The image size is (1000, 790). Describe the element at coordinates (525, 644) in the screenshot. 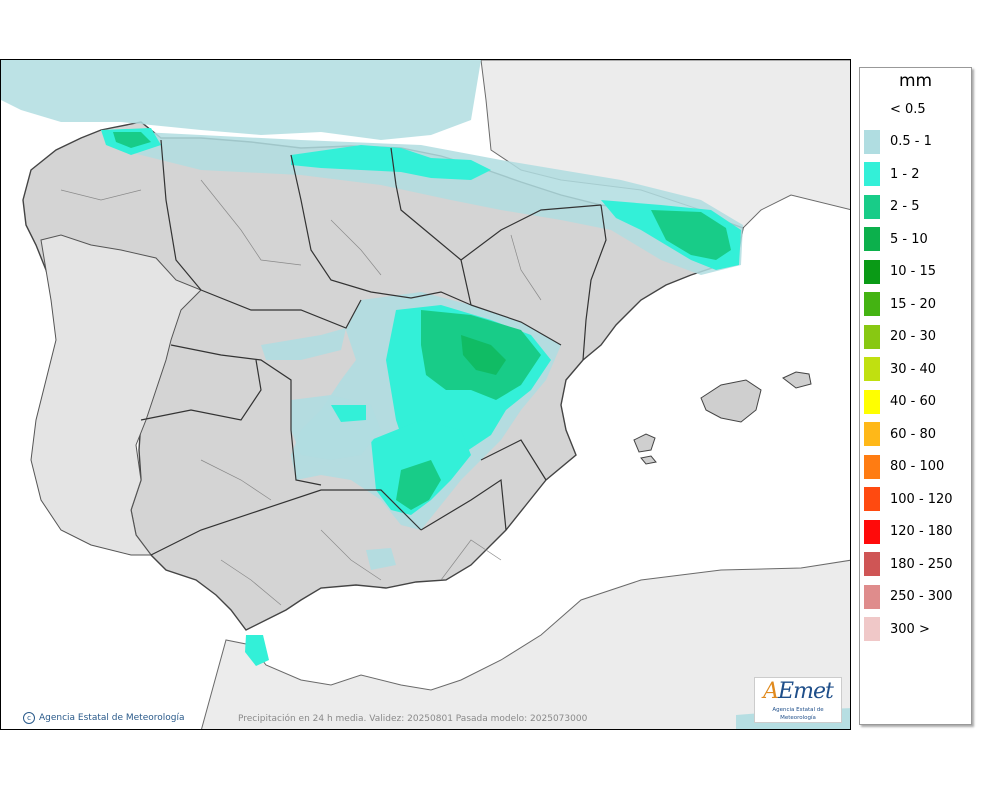

I see `africa-land` at that location.